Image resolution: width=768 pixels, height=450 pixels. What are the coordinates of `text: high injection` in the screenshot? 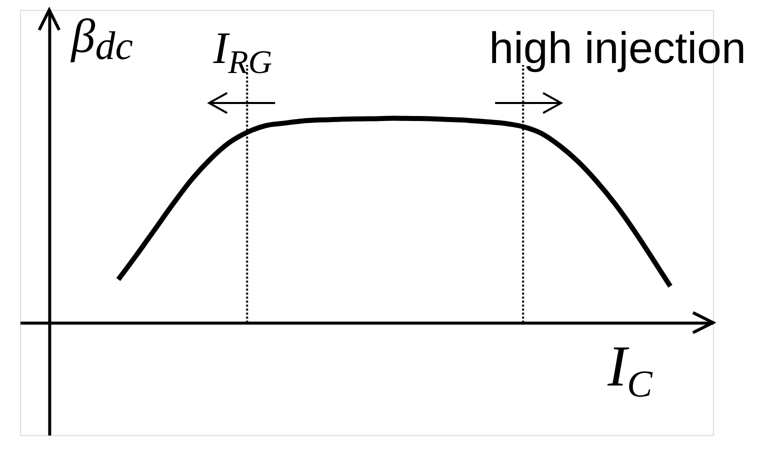 It's located at (617, 48).